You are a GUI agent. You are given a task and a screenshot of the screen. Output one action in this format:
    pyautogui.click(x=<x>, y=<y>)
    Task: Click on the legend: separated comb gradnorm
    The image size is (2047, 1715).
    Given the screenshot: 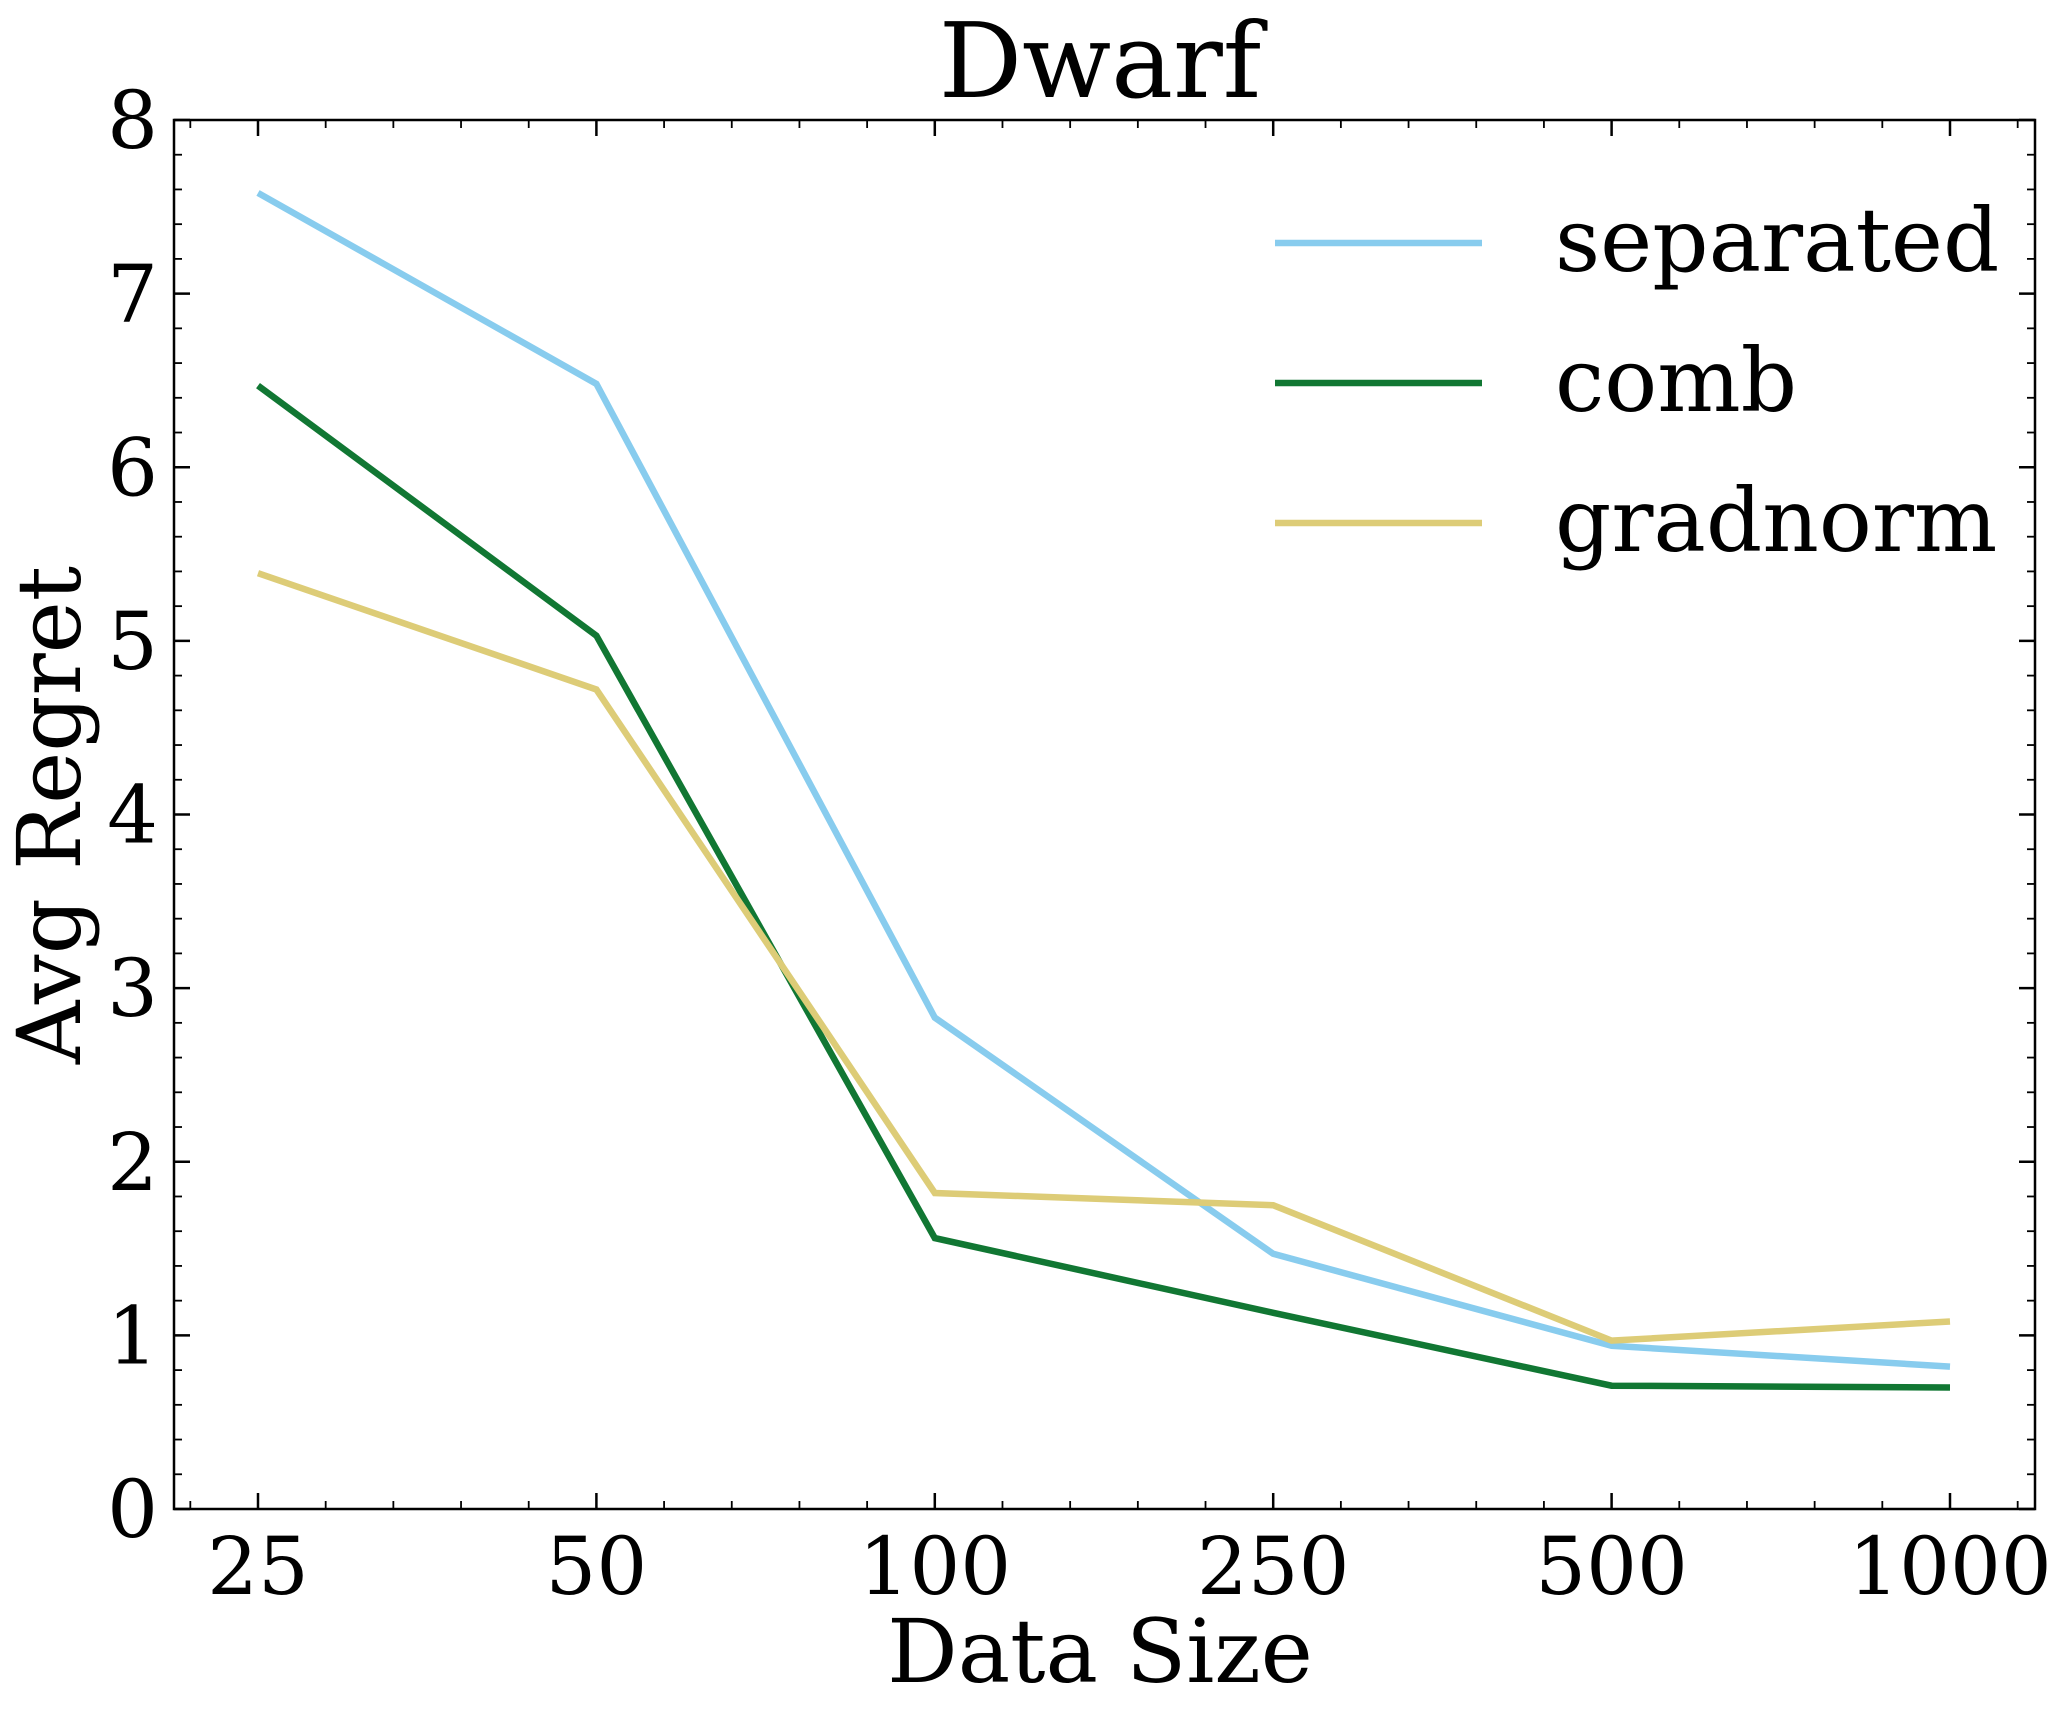 What is the action you would take?
    pyautogui.click(x=1637, y=380)
    